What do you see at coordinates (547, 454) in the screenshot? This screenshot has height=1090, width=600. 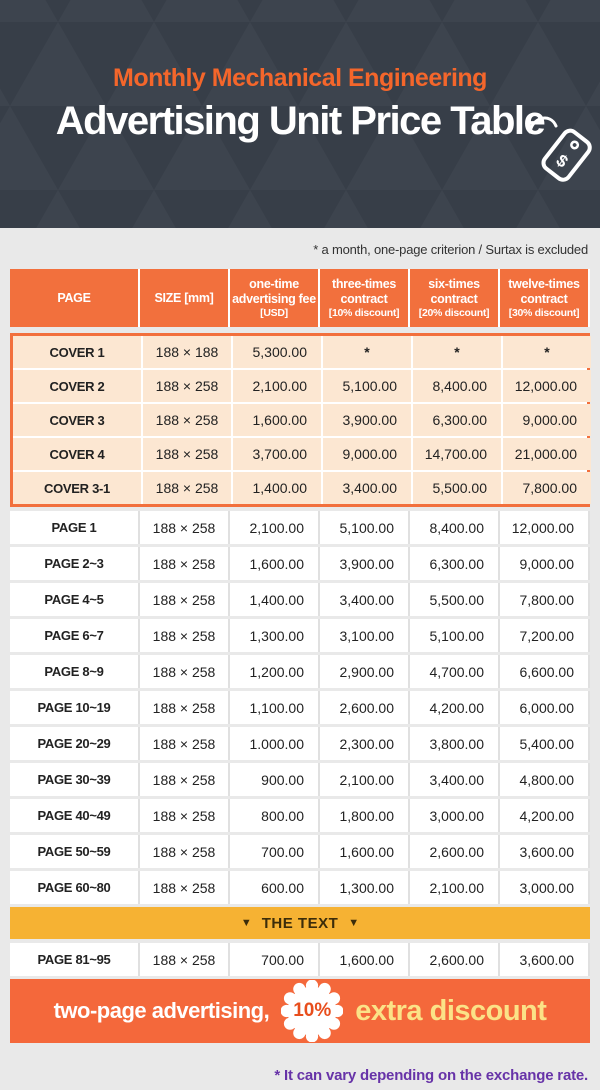 I see `fee-cell: 21,000.00` at bounding box center [547, 454].